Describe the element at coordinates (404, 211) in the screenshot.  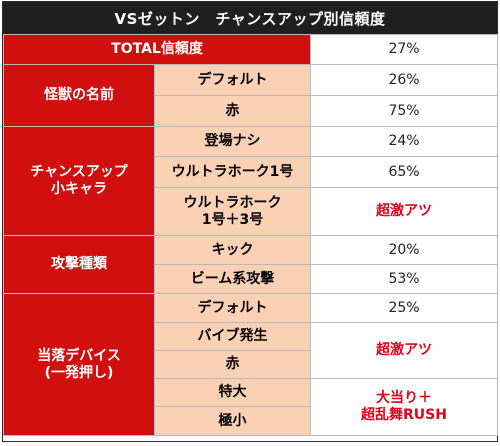
I see `subitem-value-hot: 超激アツ` at that location.